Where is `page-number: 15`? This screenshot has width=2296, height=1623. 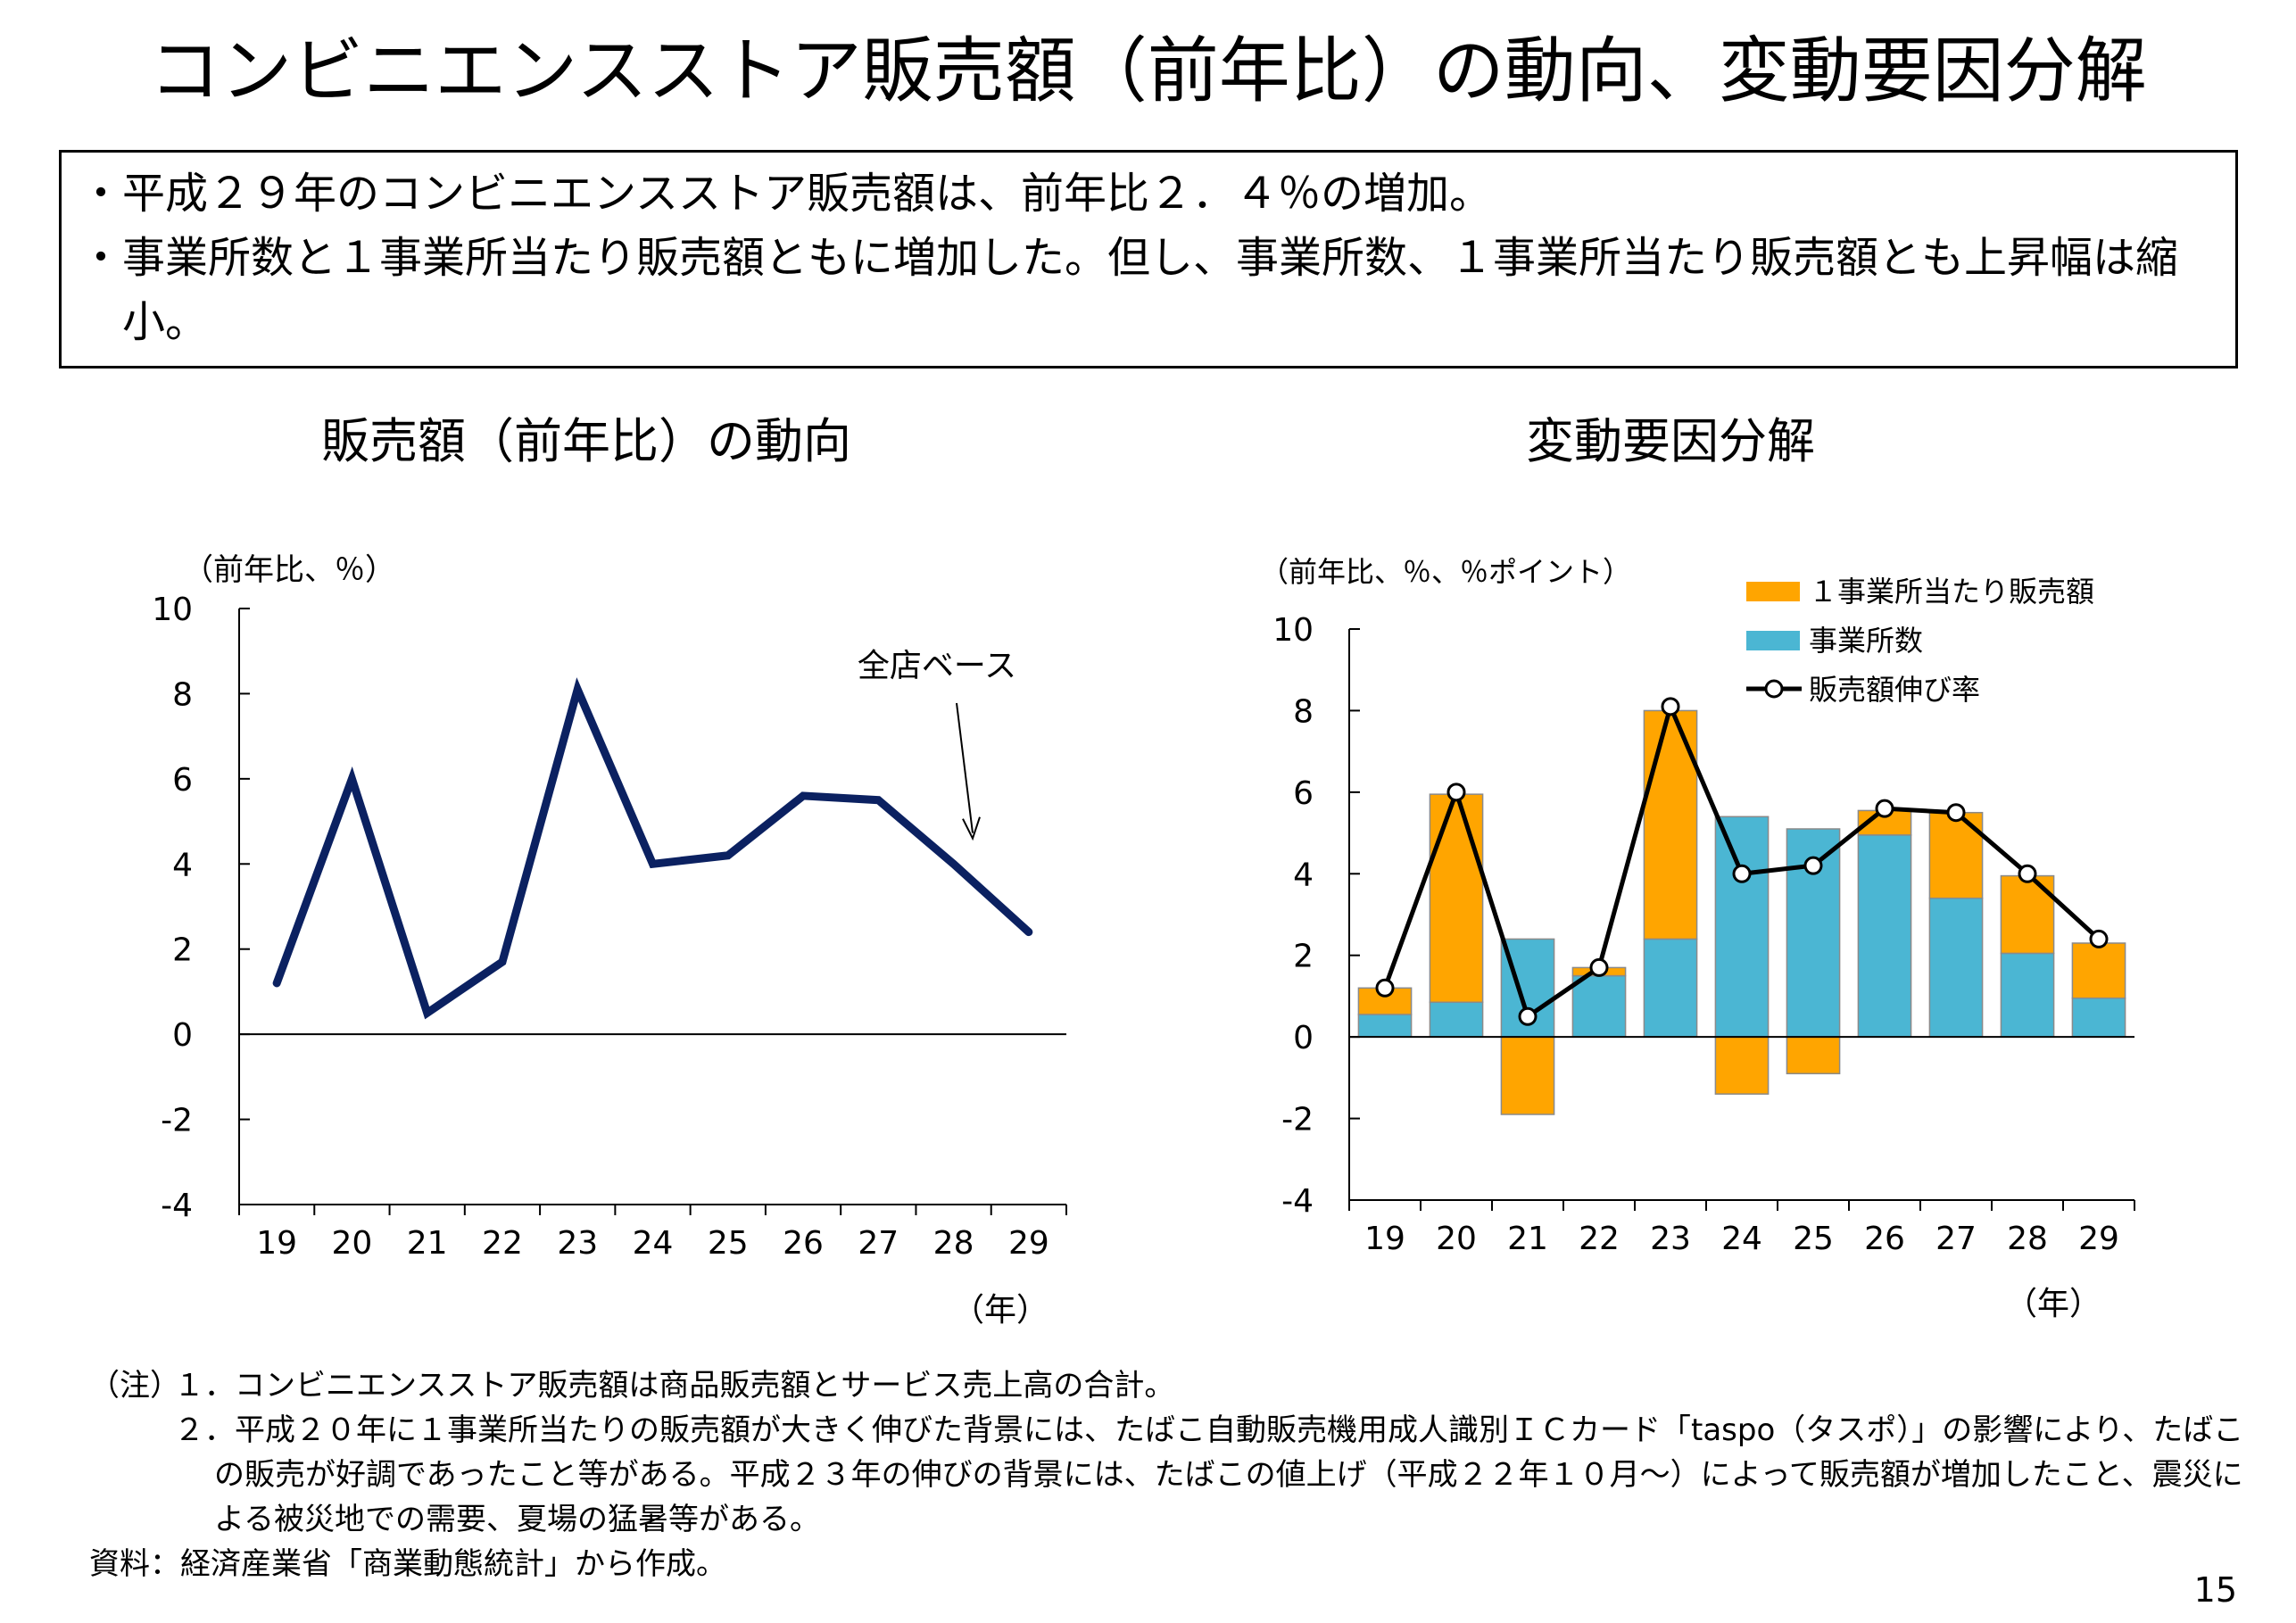 page-number: 15 is located at coordinates (2215, 1590).